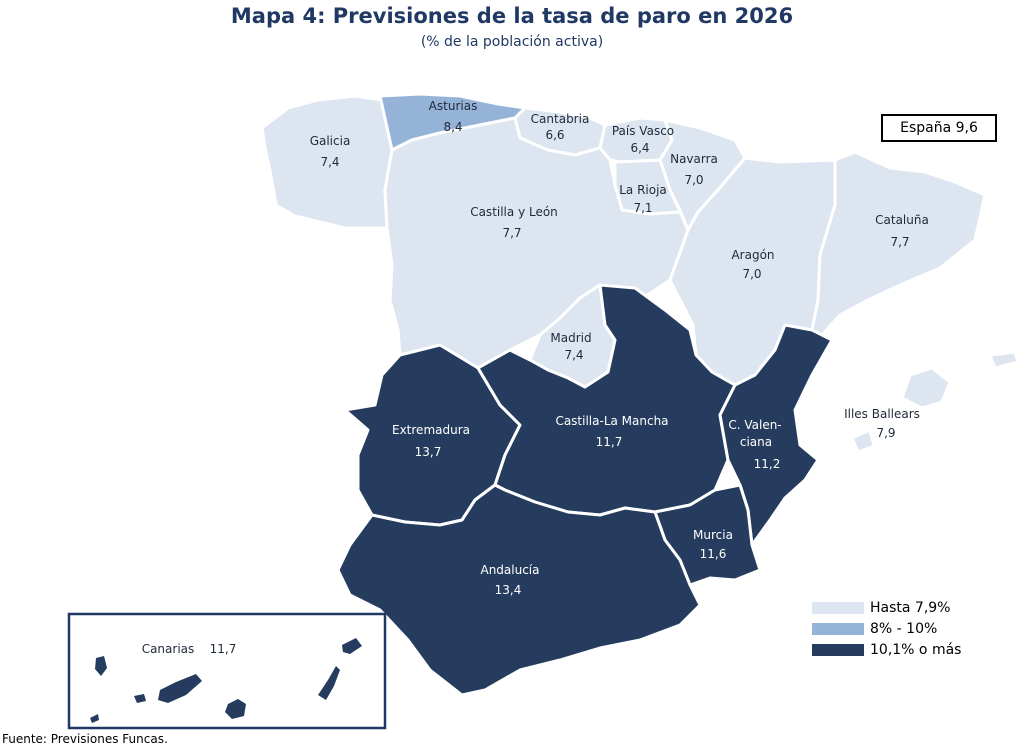 The height and width of the screenshot is (749, 1024). Describe the element at coordinates (428, 452) in the screenshot. I see `label-extremadura-value: 13,7` at that location.